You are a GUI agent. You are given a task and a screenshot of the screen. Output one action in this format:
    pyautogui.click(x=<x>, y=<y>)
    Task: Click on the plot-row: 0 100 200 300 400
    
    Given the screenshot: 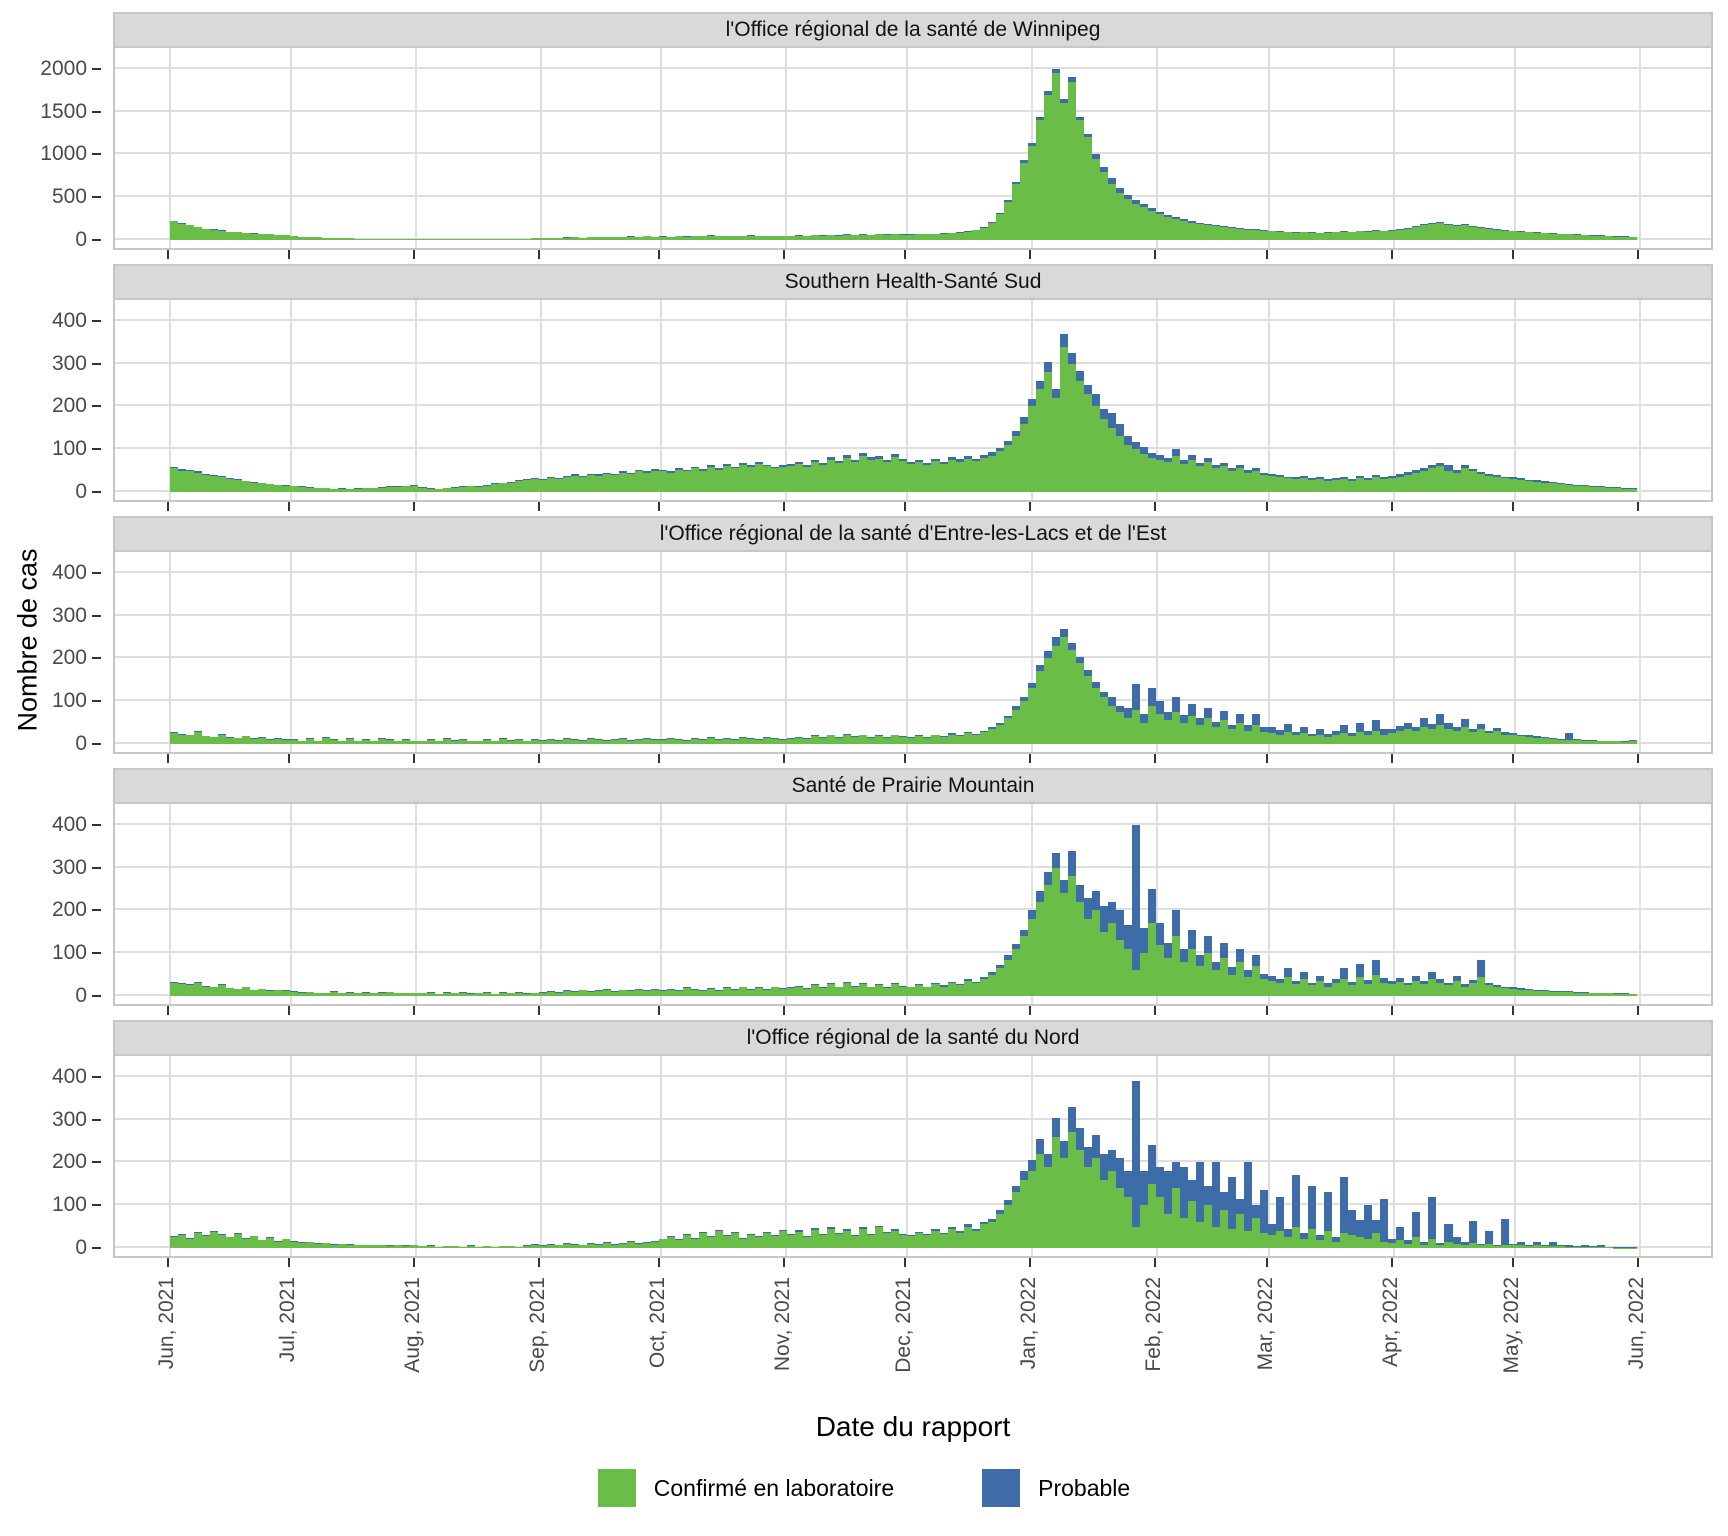 What is the action you would take?
    pyautogui.click(x=882, y=904)
    